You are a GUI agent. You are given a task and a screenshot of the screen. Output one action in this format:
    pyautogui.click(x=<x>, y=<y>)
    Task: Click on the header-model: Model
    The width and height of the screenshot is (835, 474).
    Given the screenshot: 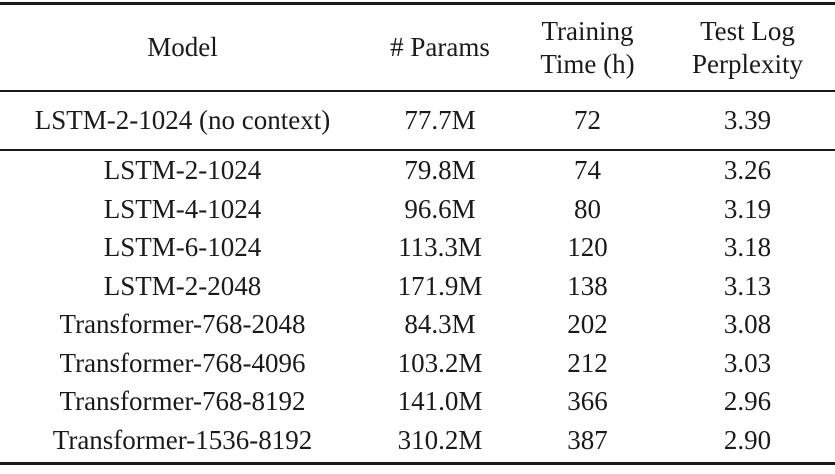 What is the action you would take?
    pyautogui.click(x=182, y=47)
    